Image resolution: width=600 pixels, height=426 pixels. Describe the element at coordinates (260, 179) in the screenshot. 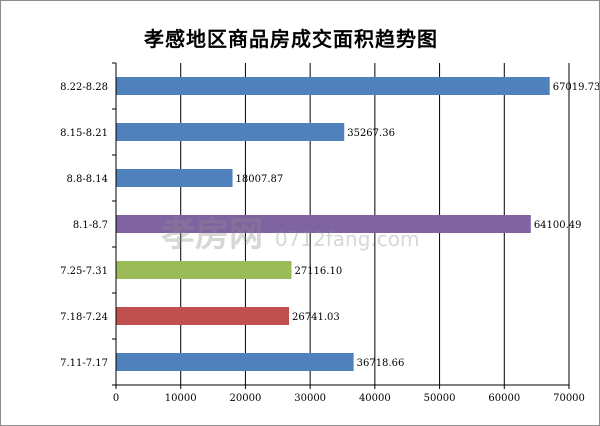

I see `data-label: 18007.87` at that location.